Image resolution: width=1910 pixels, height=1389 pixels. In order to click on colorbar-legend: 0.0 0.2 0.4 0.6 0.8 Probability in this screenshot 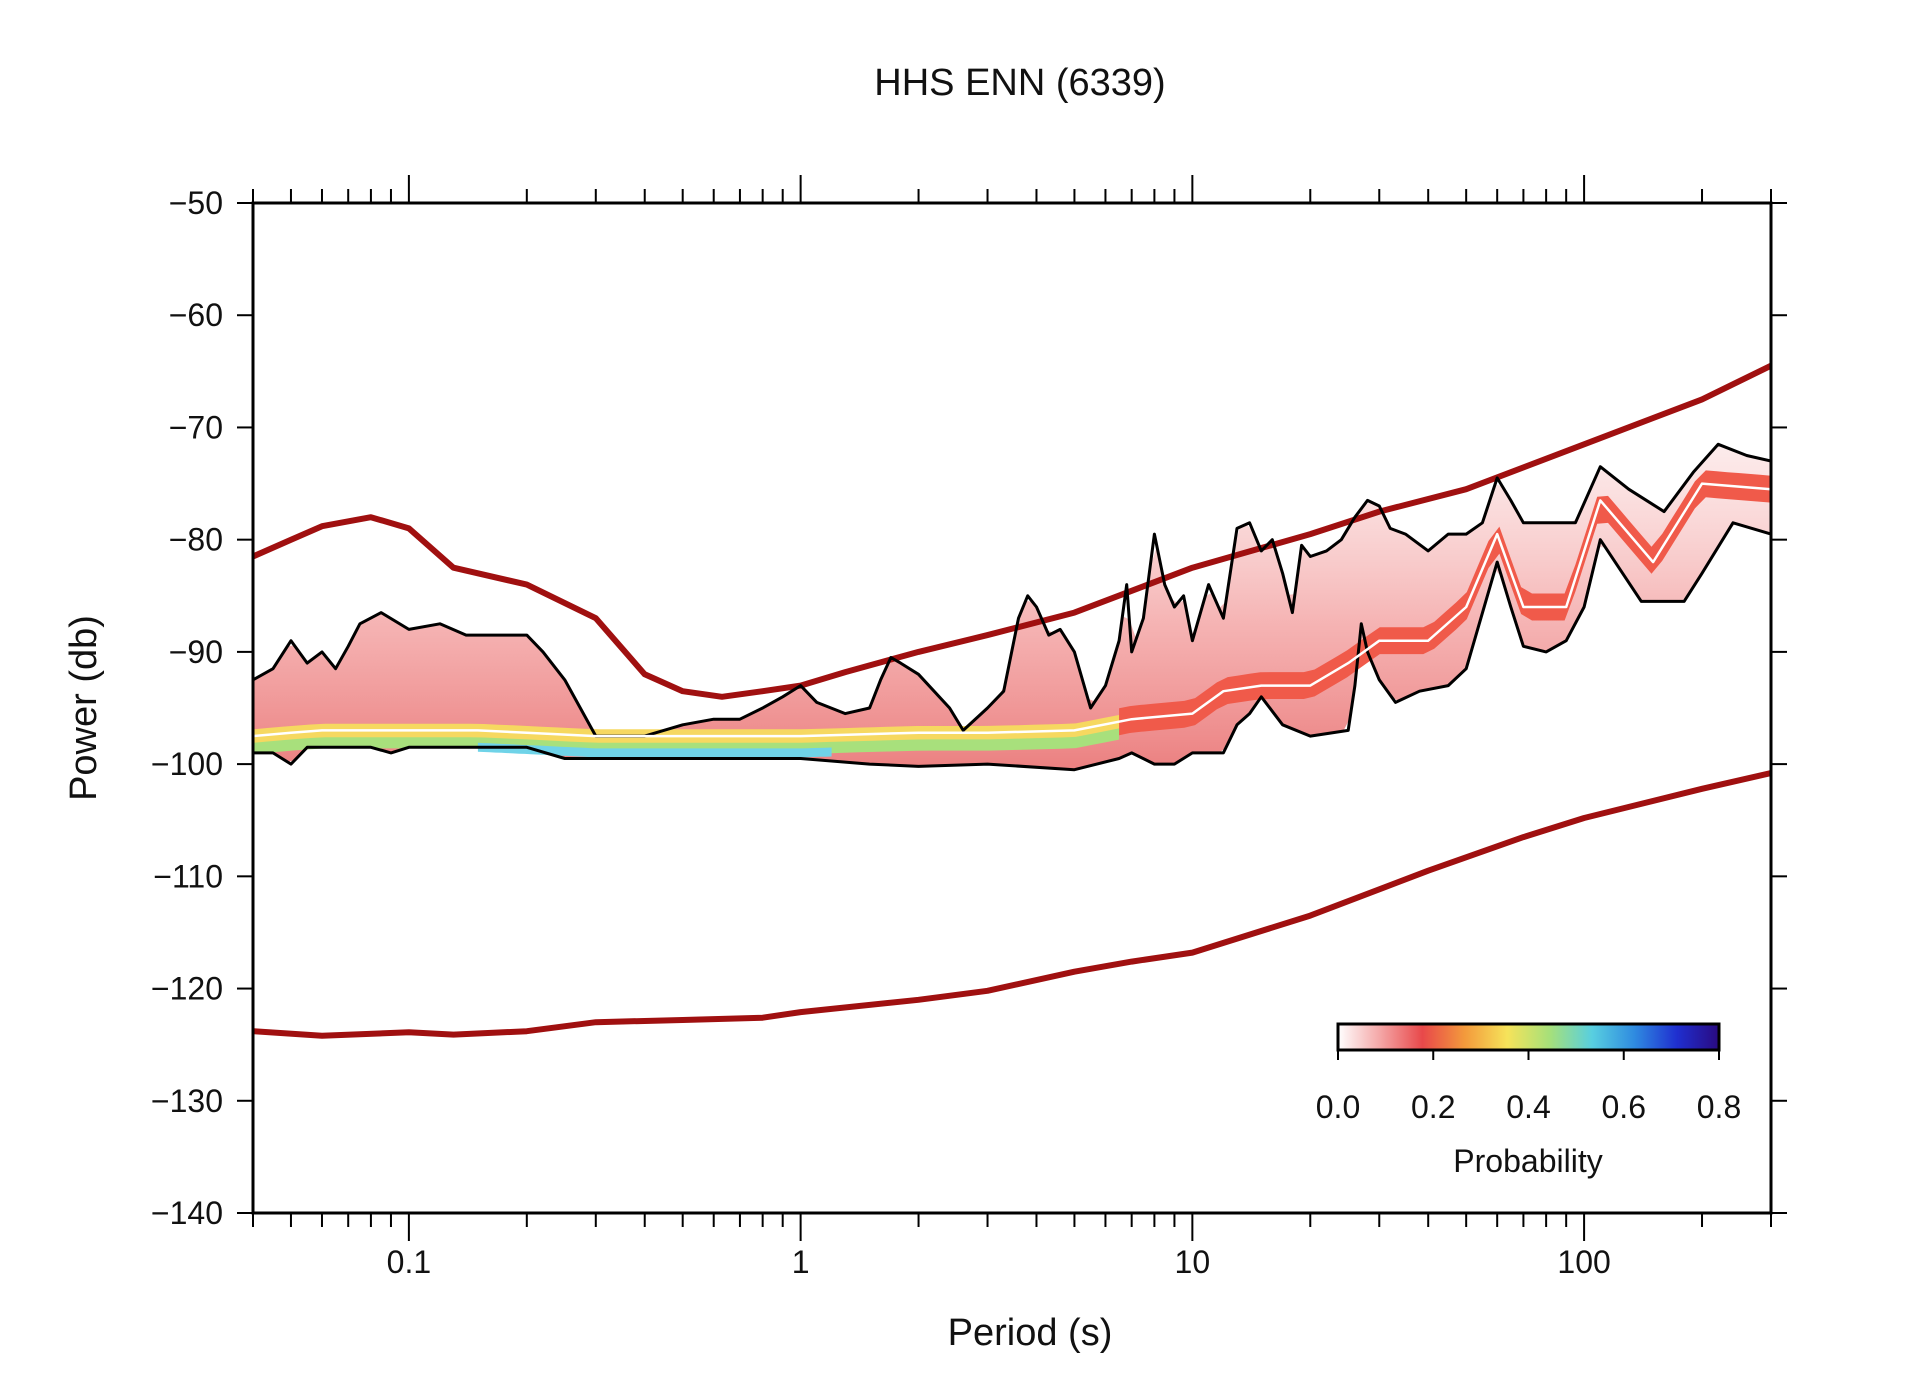, I will do `click(1528, 1100)`.